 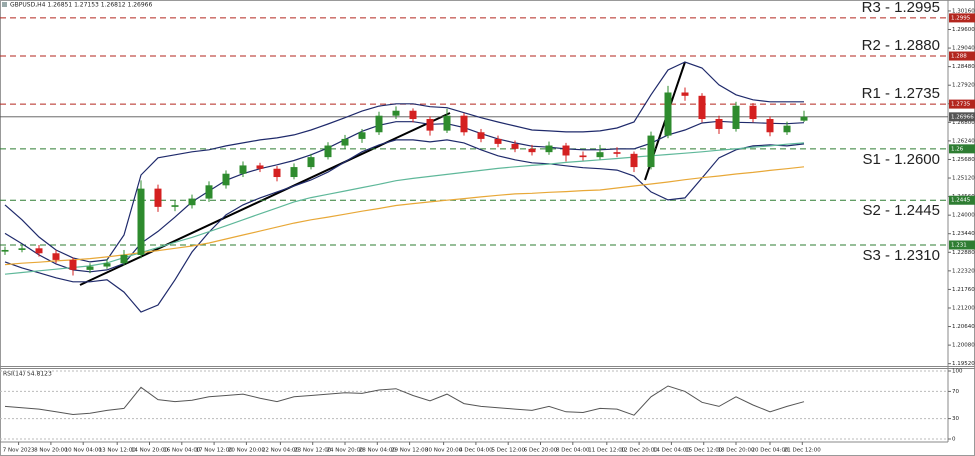 I want to click on x-tick-label: 11 Dec 12:00, so click(x=606, y=451).